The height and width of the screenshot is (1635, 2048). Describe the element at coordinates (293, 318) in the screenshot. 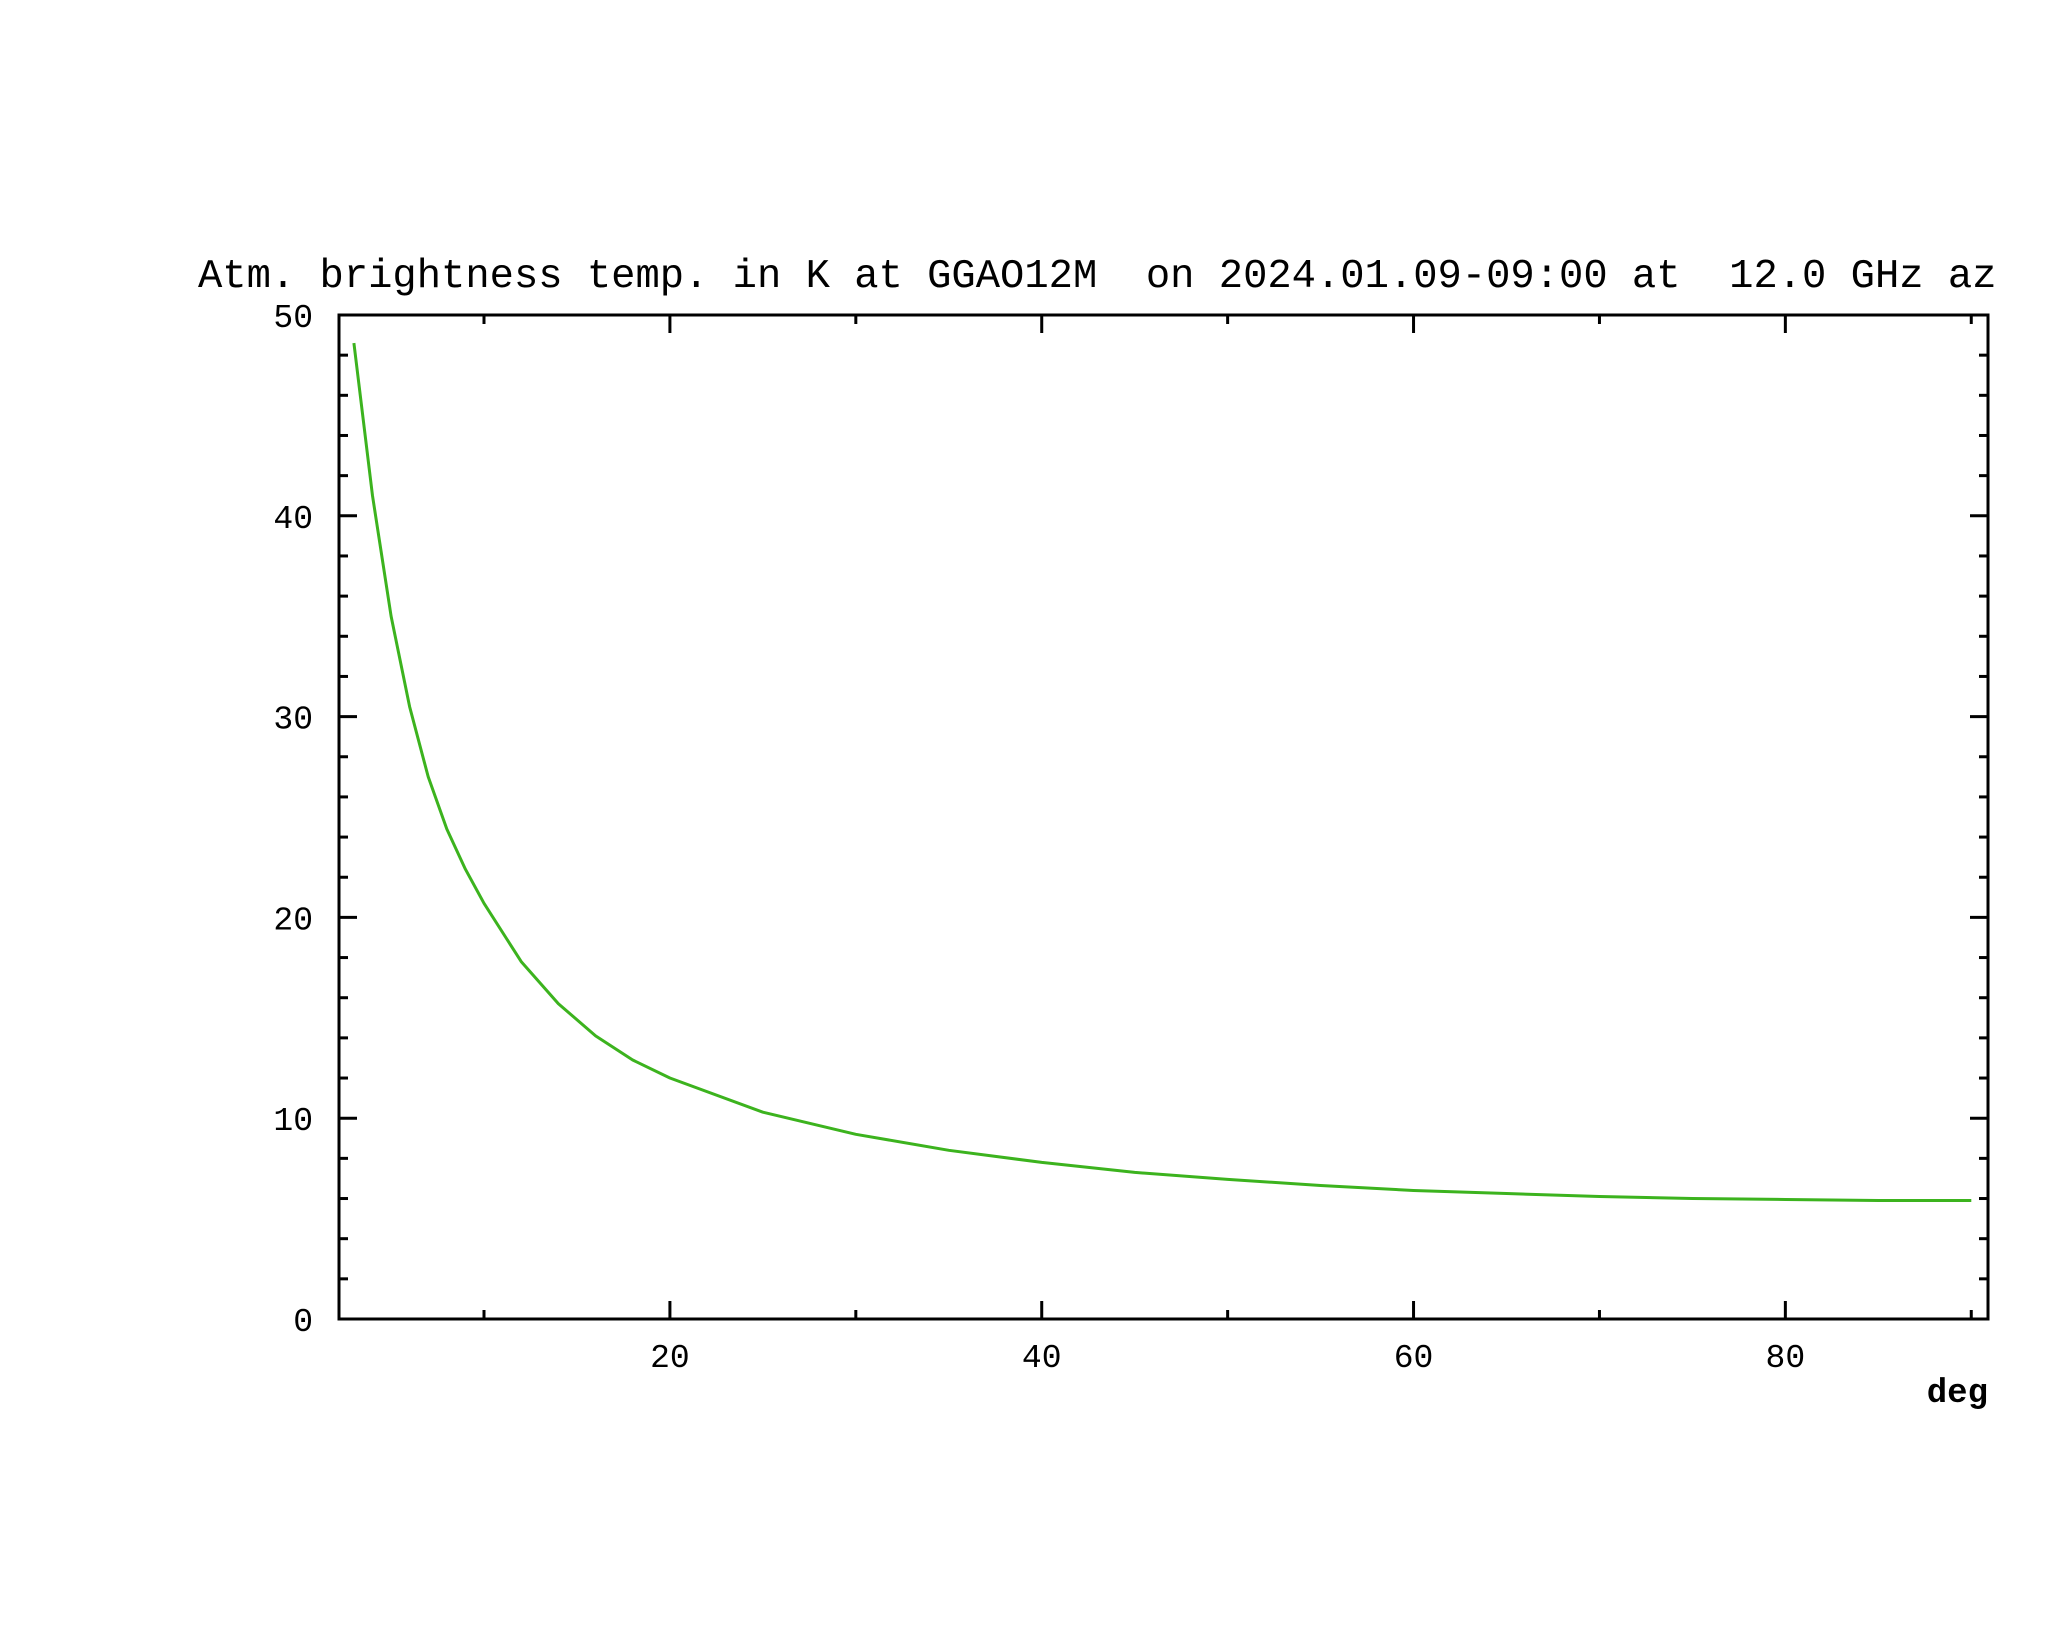

I see `y-tick-label: 50` at that location.